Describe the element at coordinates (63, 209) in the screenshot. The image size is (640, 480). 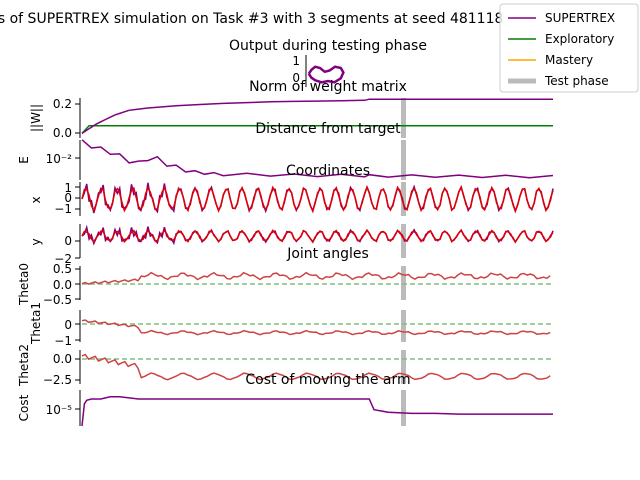
I see `panel-coord-x-ytick: −1` at that location.